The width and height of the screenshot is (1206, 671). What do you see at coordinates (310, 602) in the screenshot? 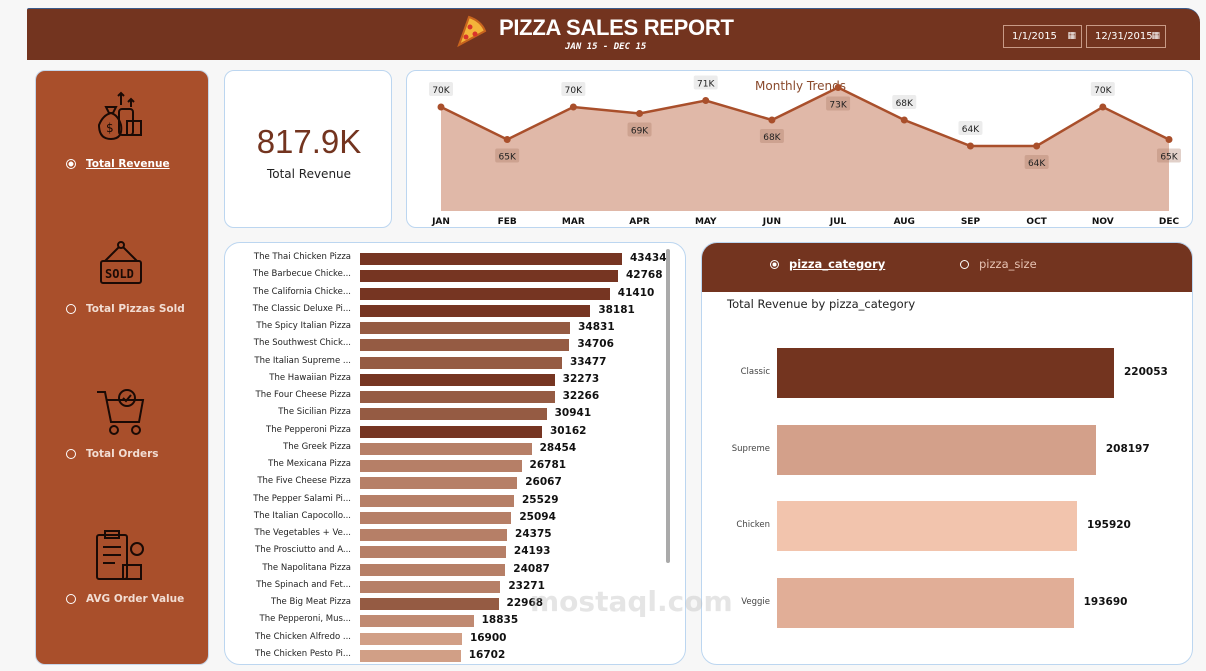
I see `bar-label: The Big Meat Pizza` at bounding box center [310, 602].